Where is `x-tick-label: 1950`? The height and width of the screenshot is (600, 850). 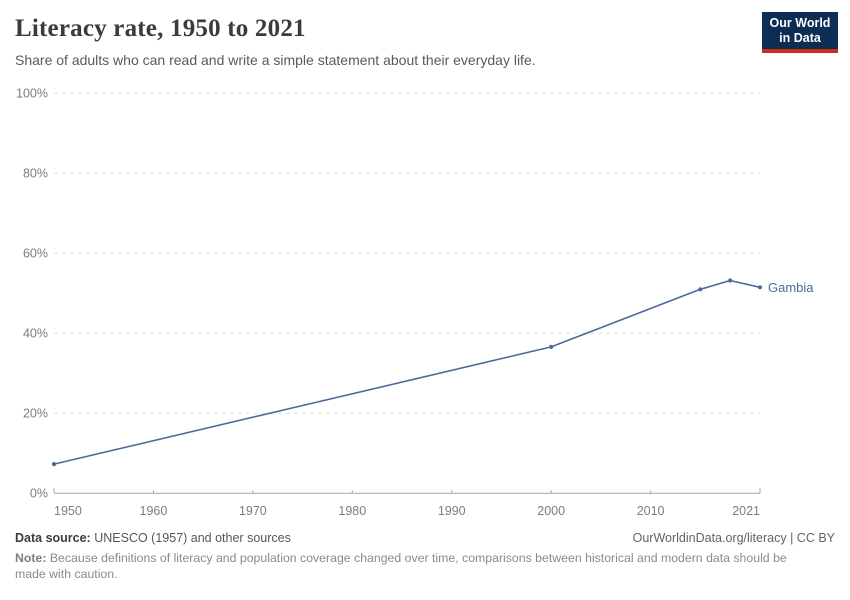
x-tick-label: 1950 is located at coordinates (68, 511).